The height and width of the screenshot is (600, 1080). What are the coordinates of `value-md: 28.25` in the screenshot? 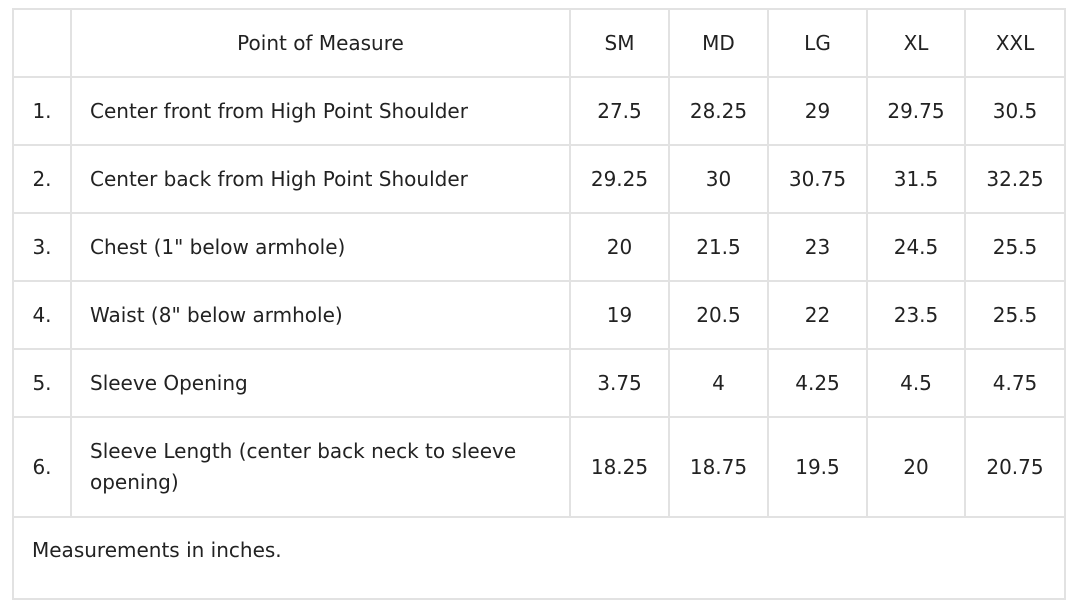 It's located at (718, 111).